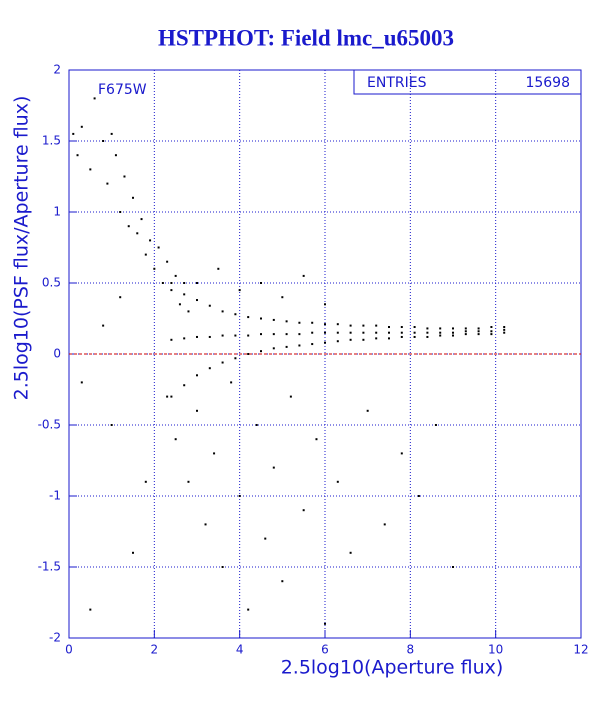 The width and height of the screenshot is (612, 709). Describe the element at coordinates (495, 650) in the screenshot. I see `x-tick-label: 10` at that location.